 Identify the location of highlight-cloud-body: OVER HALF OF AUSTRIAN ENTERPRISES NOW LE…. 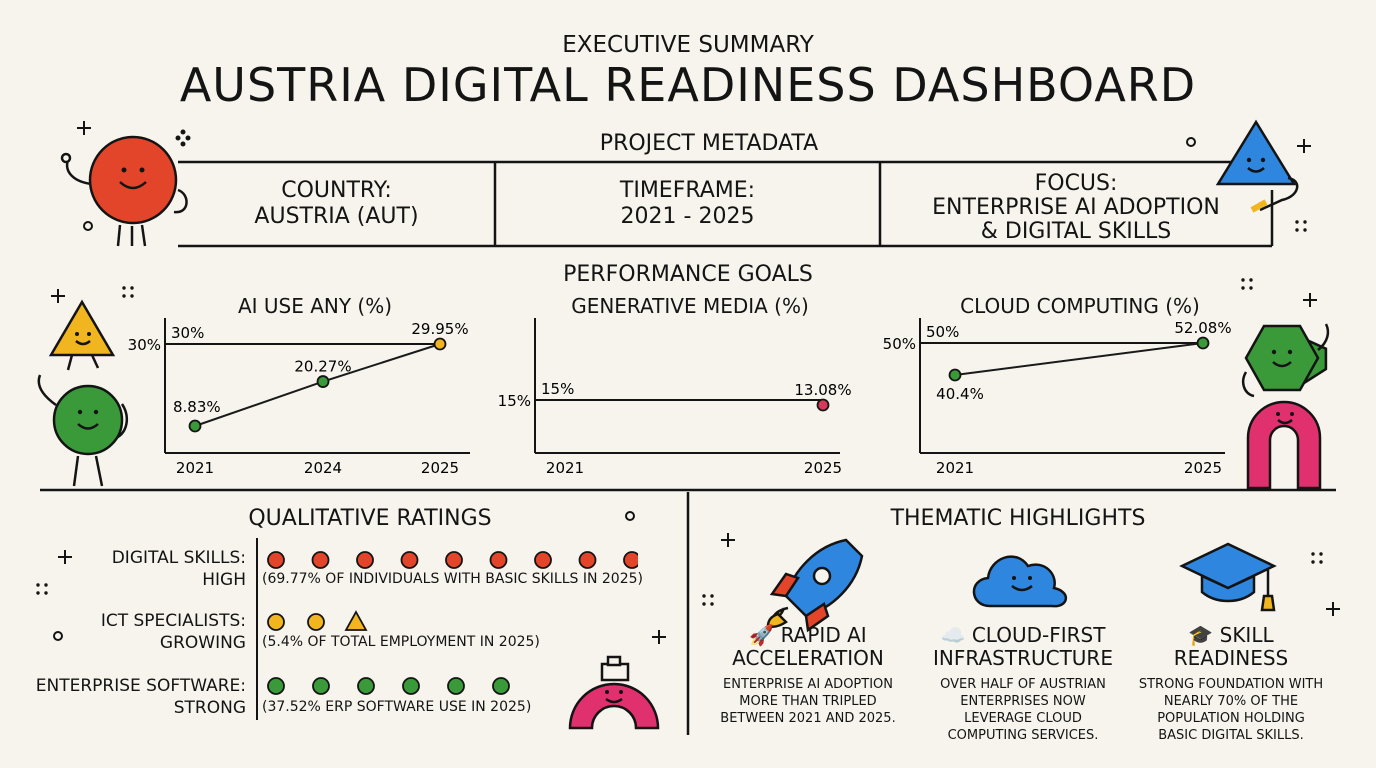
(1023, 710).